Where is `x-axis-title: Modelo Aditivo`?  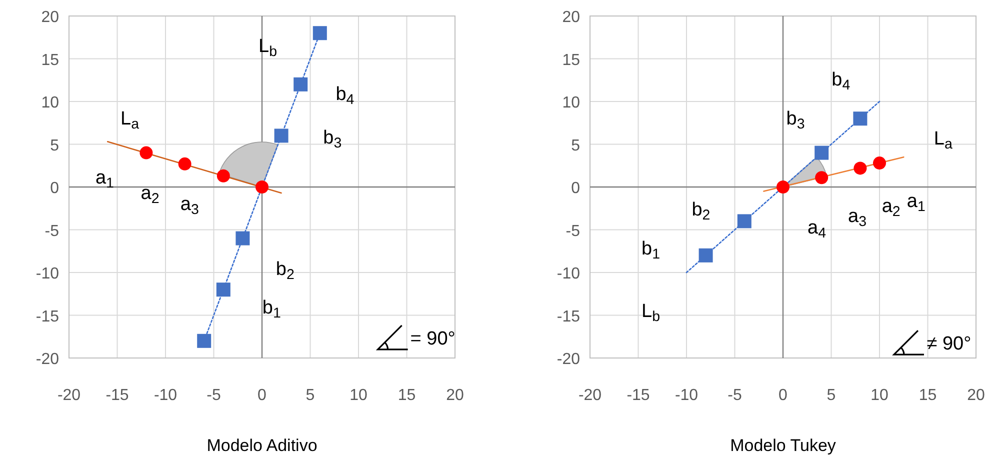 x-axis-title: Modelo Aditivo is located at coordinates (262, 445).